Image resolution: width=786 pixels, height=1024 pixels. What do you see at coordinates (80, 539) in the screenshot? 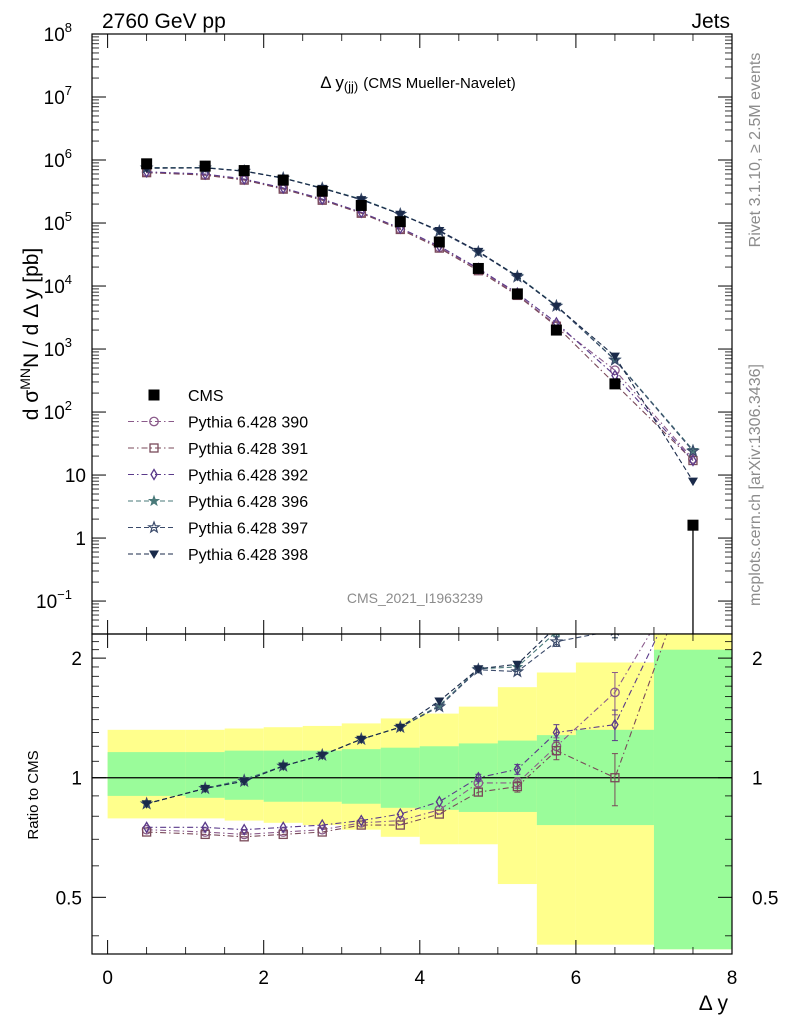
I see `y-tick-label: 1` at bounding box center [80, 539].